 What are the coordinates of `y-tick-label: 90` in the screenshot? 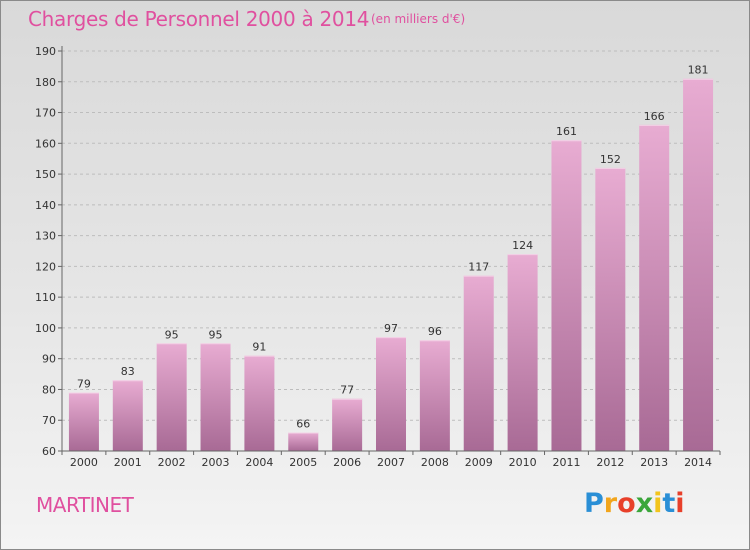 It's located at (49, 359).